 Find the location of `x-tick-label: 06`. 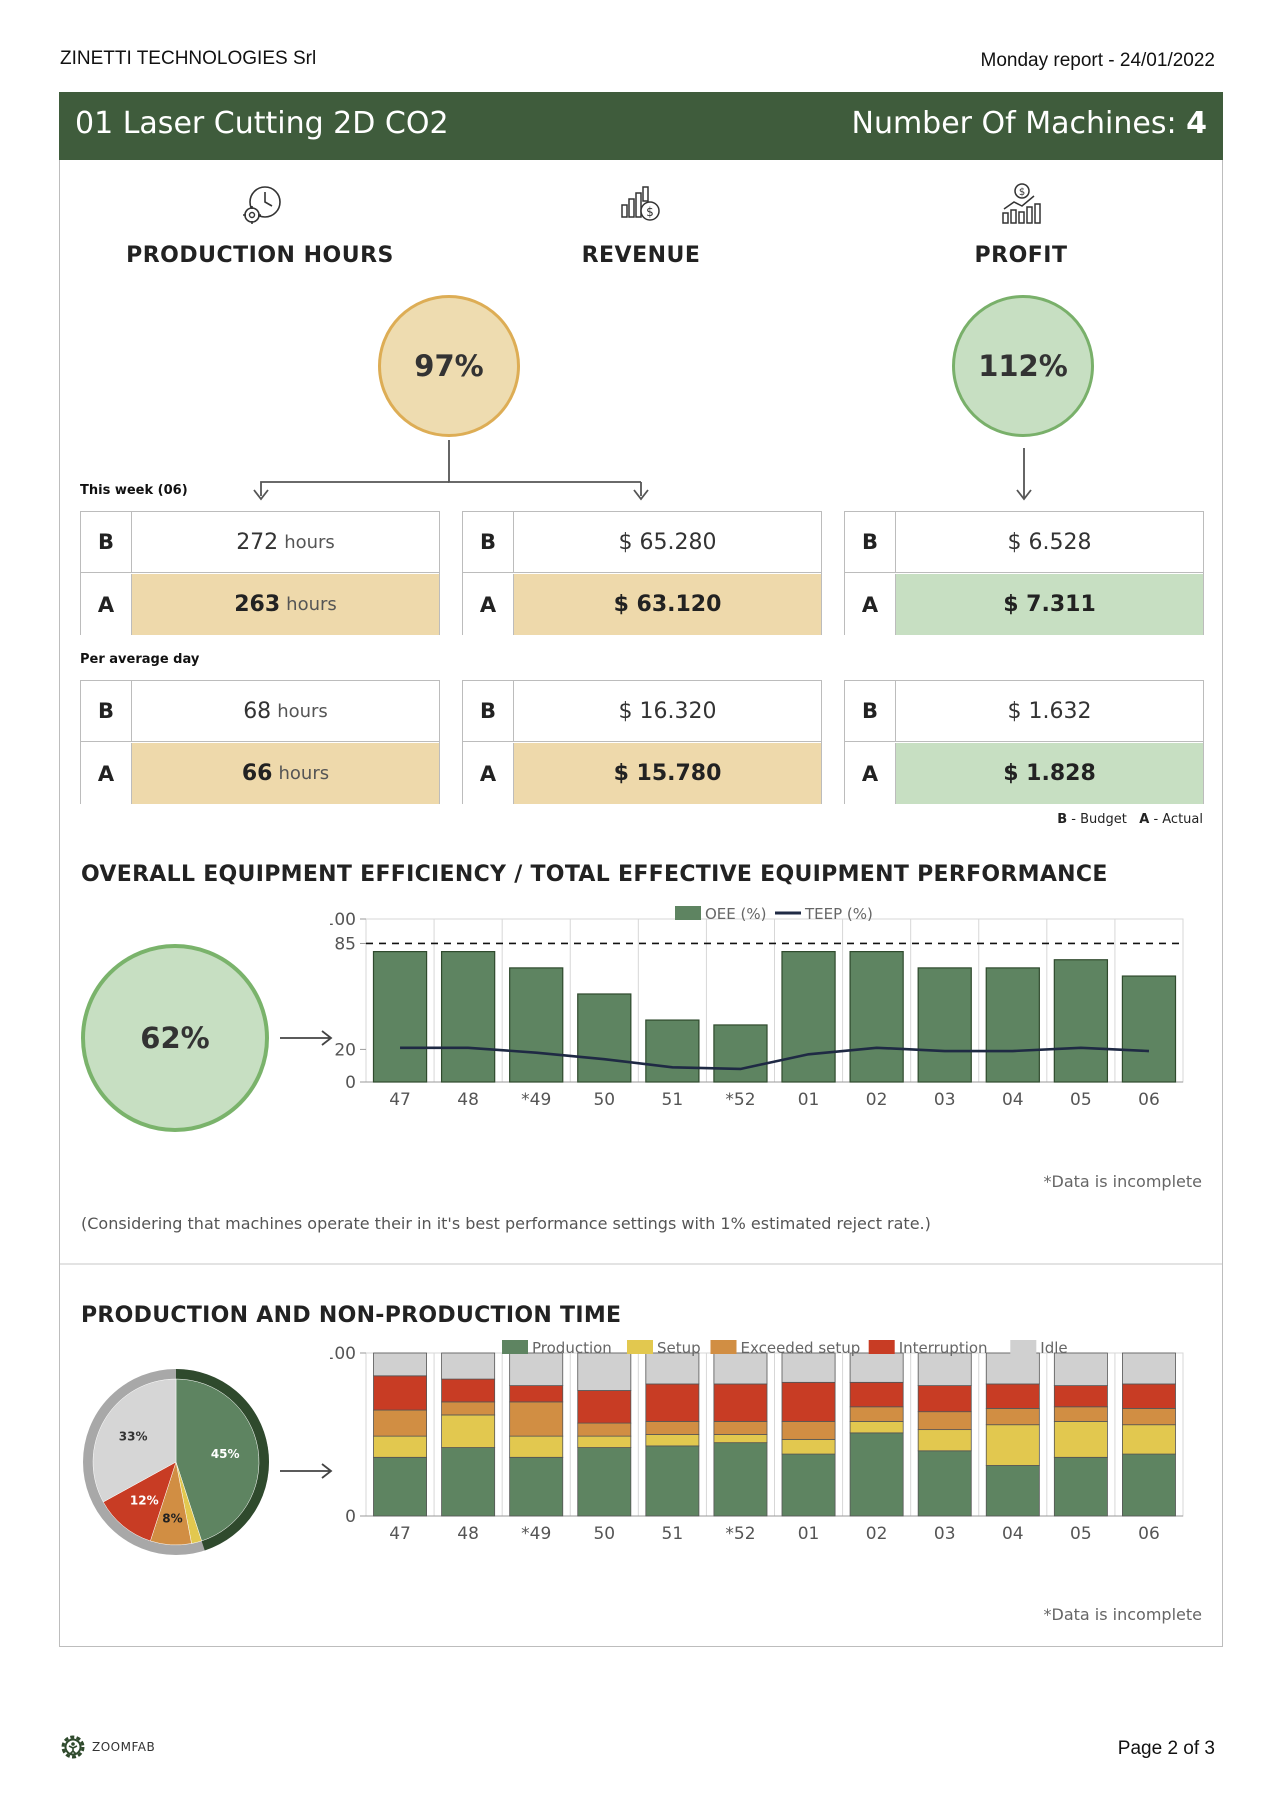

x-tick-label: 06 is located at coordinates (1149, 1100).